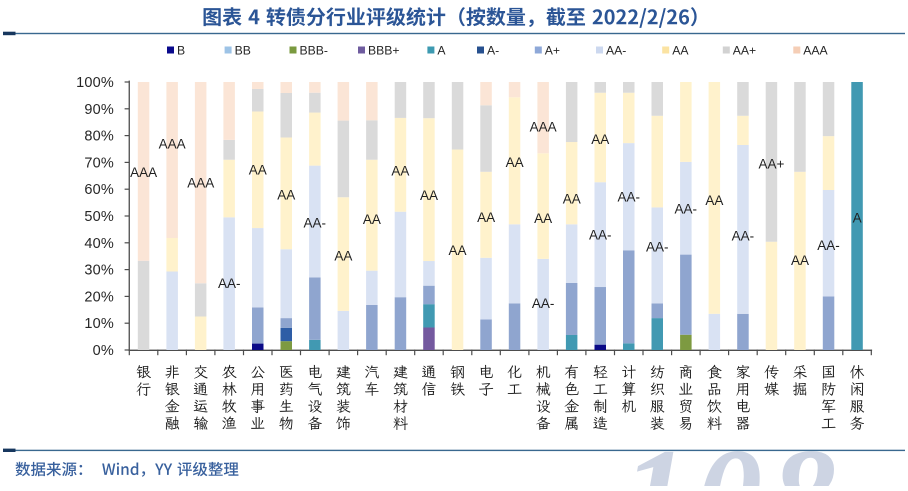 The image size is (908, 491). What do you see at coordinates (314, 50) in the screenshot?
I see `svg-text: BBB-` at bounding box center [314, 50].